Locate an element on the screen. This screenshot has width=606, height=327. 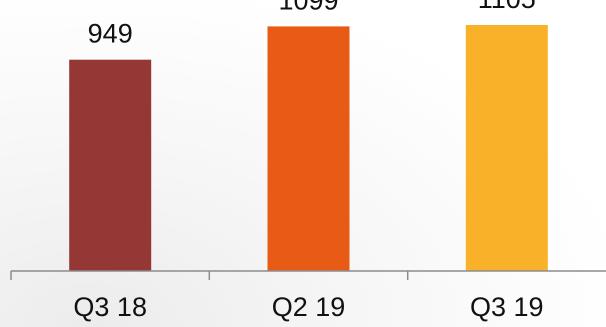
data-label-q3-18: 949 is located at coordinates (110, 34).